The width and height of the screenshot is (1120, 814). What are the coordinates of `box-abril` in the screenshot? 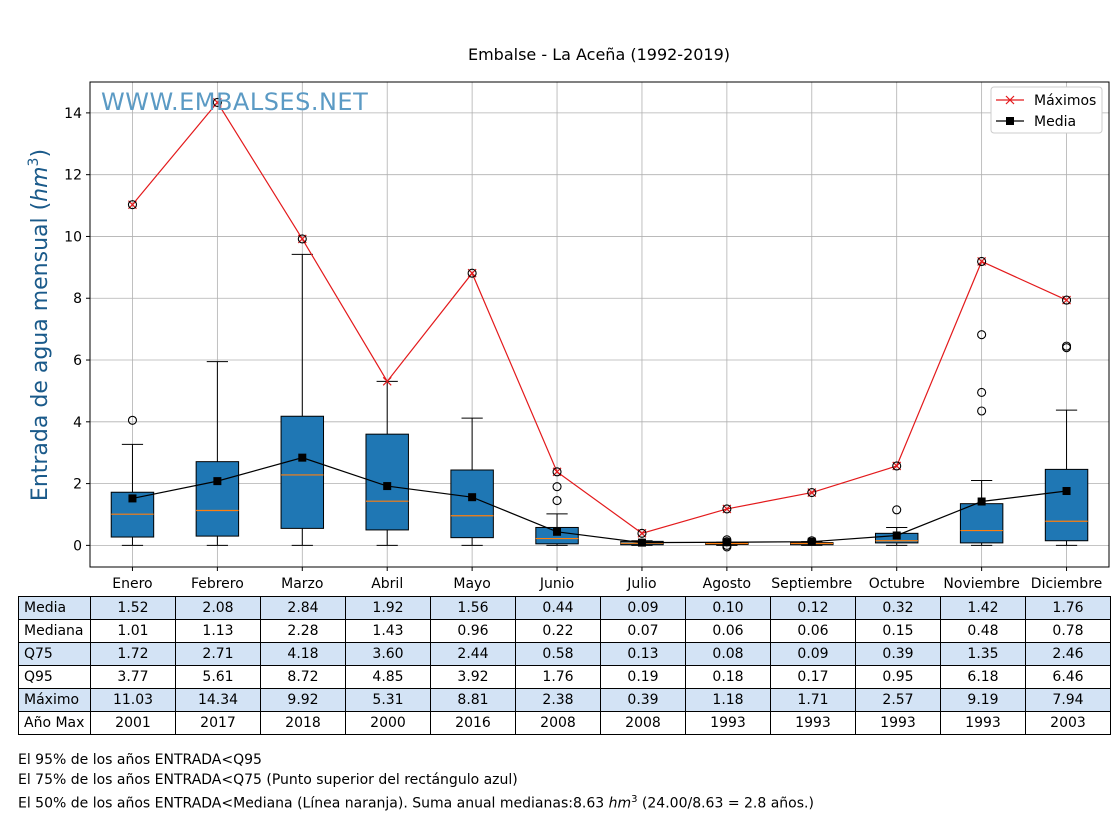 It's located at (387, 463).